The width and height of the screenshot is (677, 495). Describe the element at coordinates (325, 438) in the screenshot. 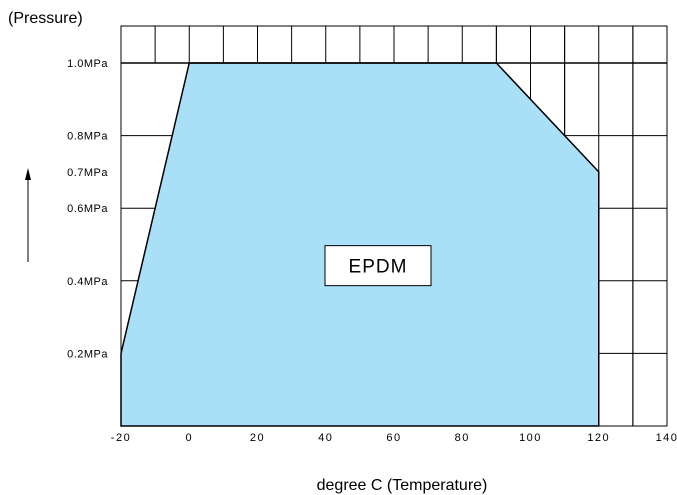

I see `x-tick-label: 40` at that location.